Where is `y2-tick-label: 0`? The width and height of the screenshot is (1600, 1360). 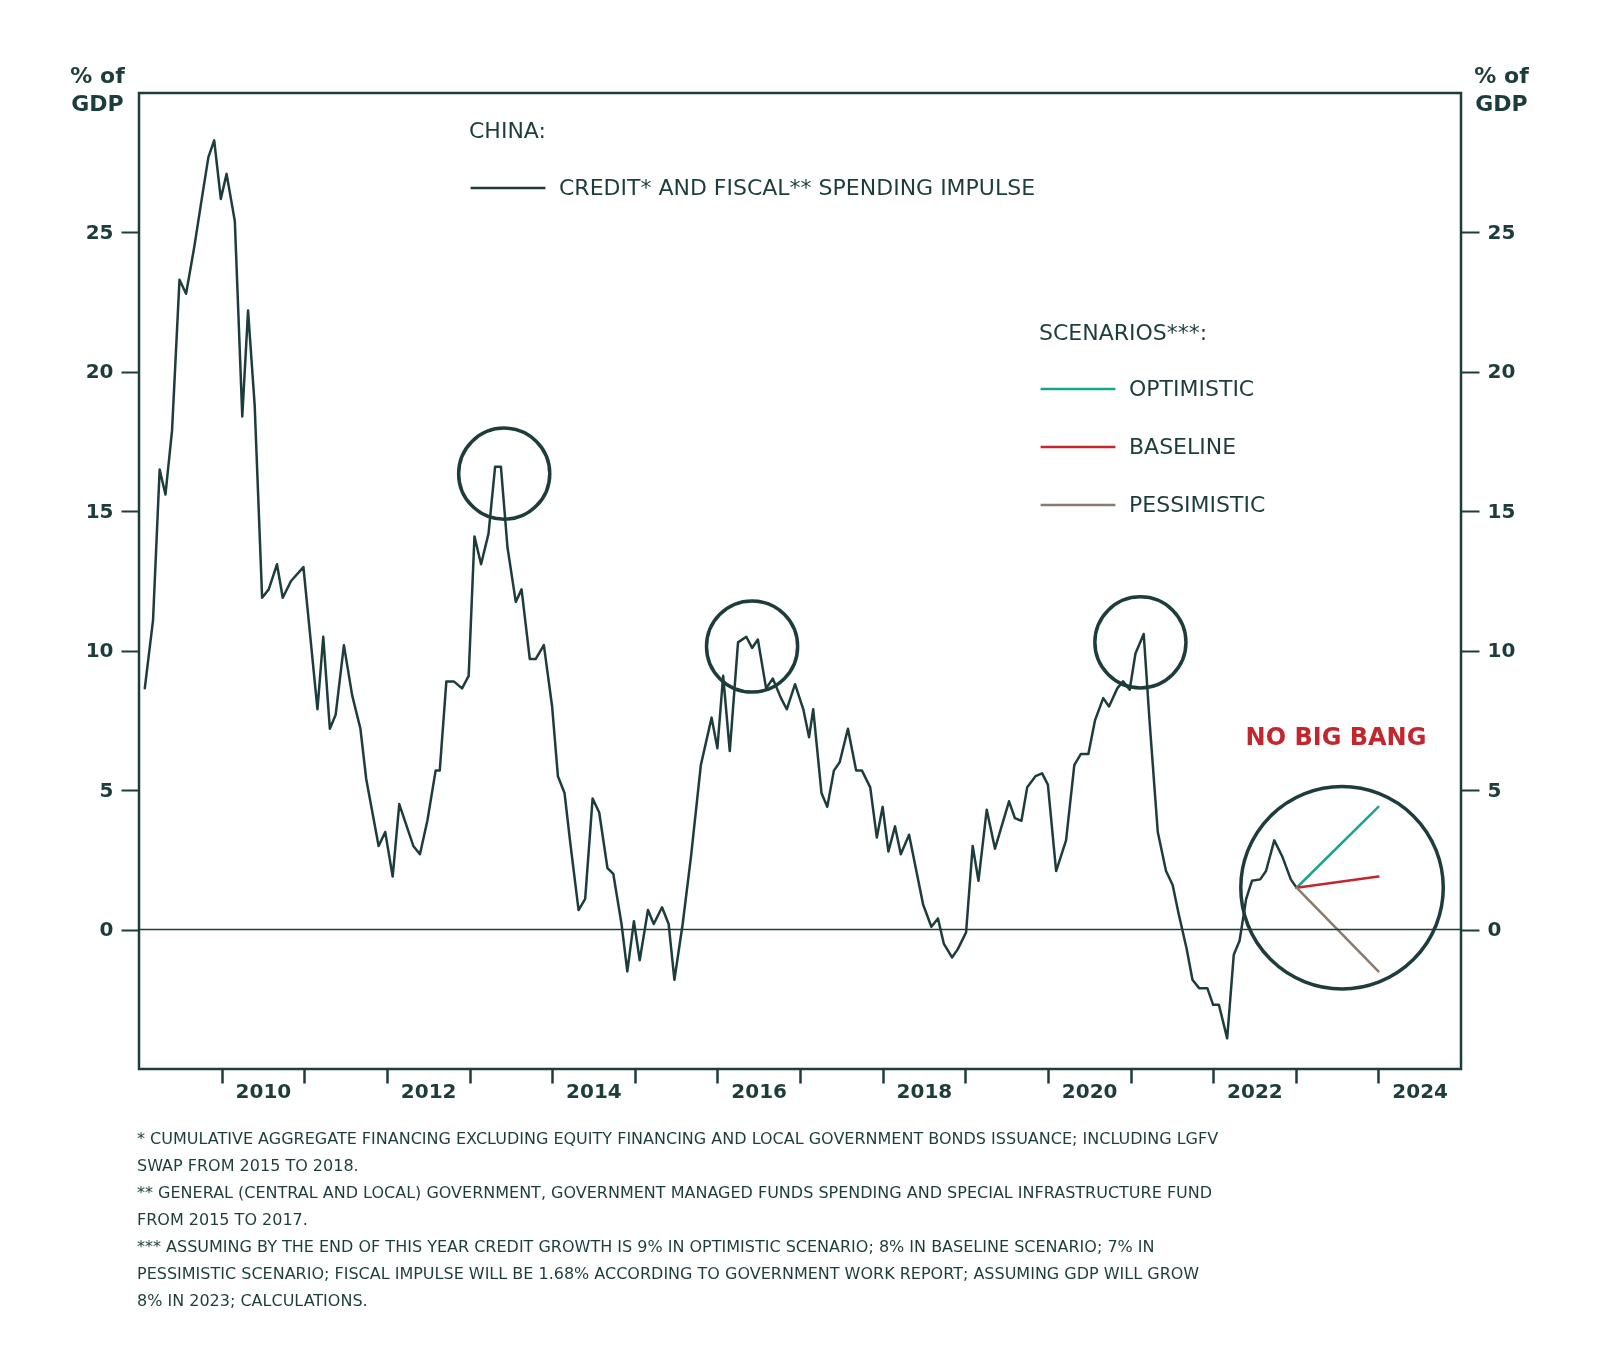
y2-tick-label: 0 is located at coordinates (1494, 929).